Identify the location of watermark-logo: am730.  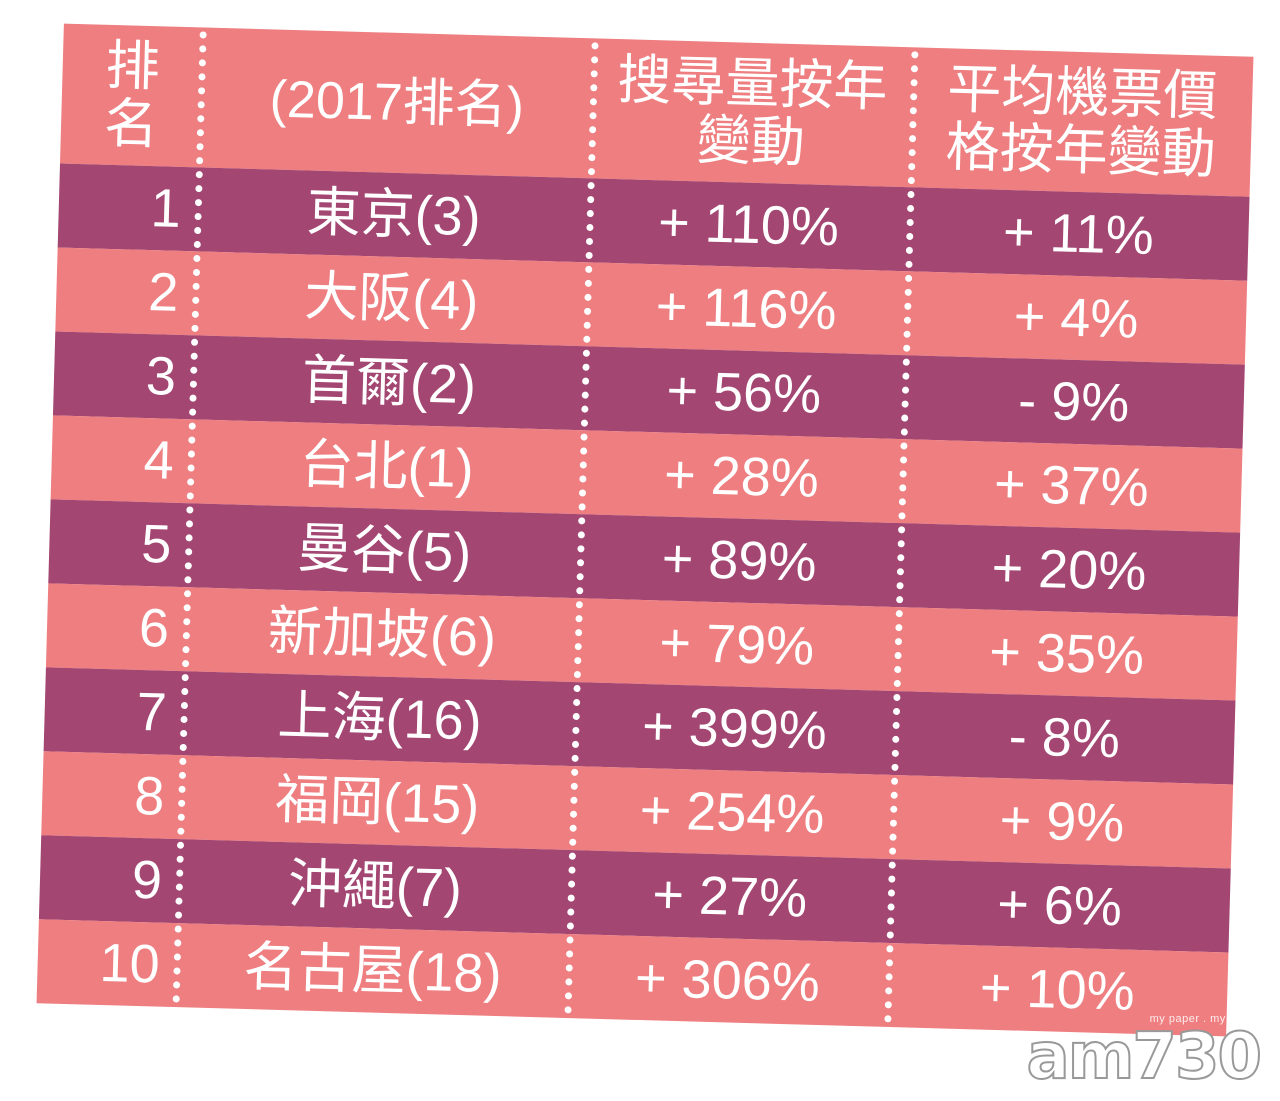
(1144, 1057).